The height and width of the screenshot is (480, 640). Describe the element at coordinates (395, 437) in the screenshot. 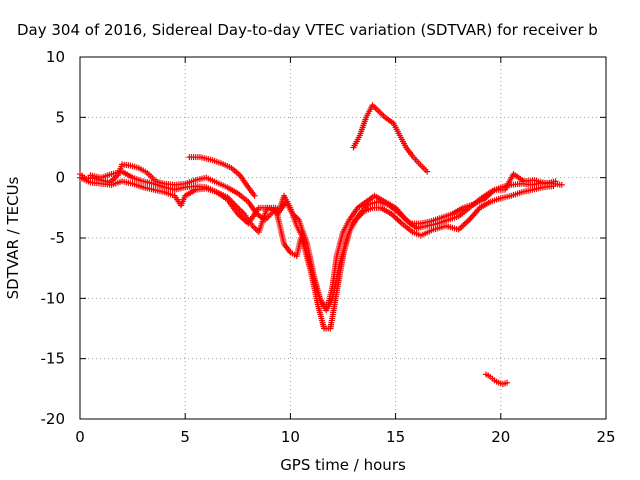

I see `x-tick-label: 15` at that location.